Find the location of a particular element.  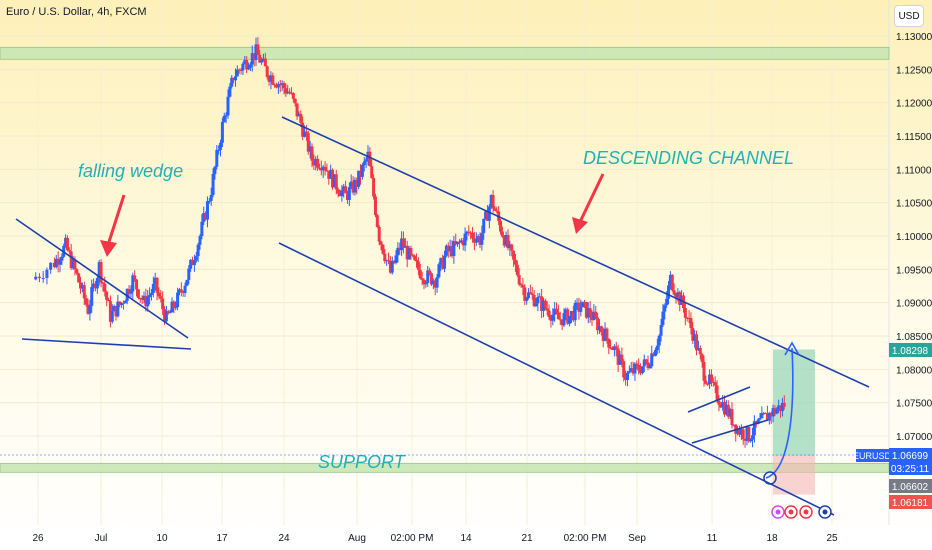

time-tick: Sep is located at coordinates (637, 538).